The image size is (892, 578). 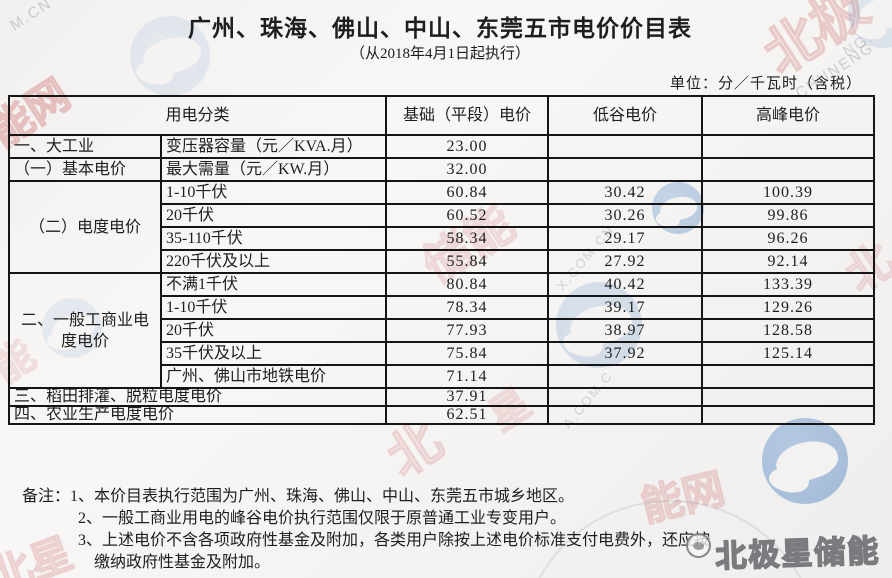 I want to click on table-row: 220千伏及以上 55.84 27.92 92.14, so click(x=442, y=261).